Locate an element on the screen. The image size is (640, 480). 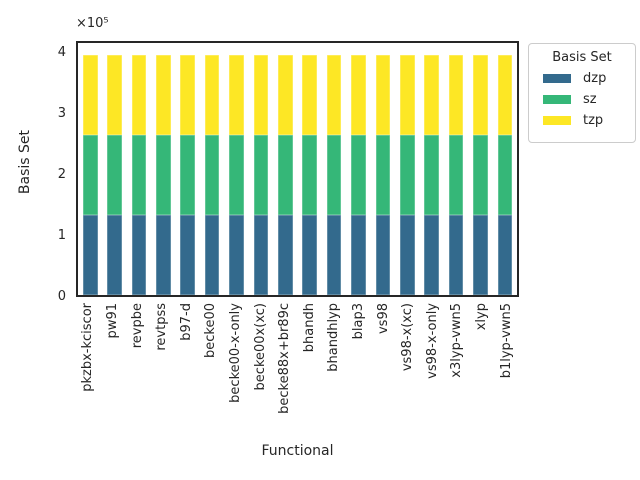
bar-stack-xlyp is located at coordinates (480, 175).